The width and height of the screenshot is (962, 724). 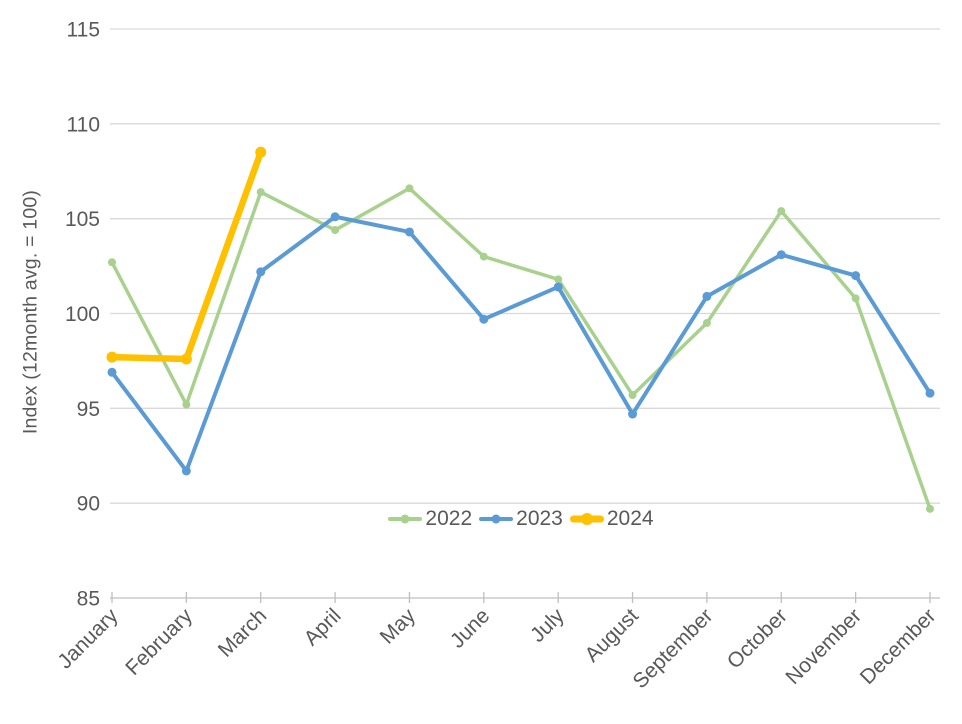 What do you see at coordinates (82, 219) in the screenshot?
I see `y-tick-label-105: 105` at bounding box center [82, 219].